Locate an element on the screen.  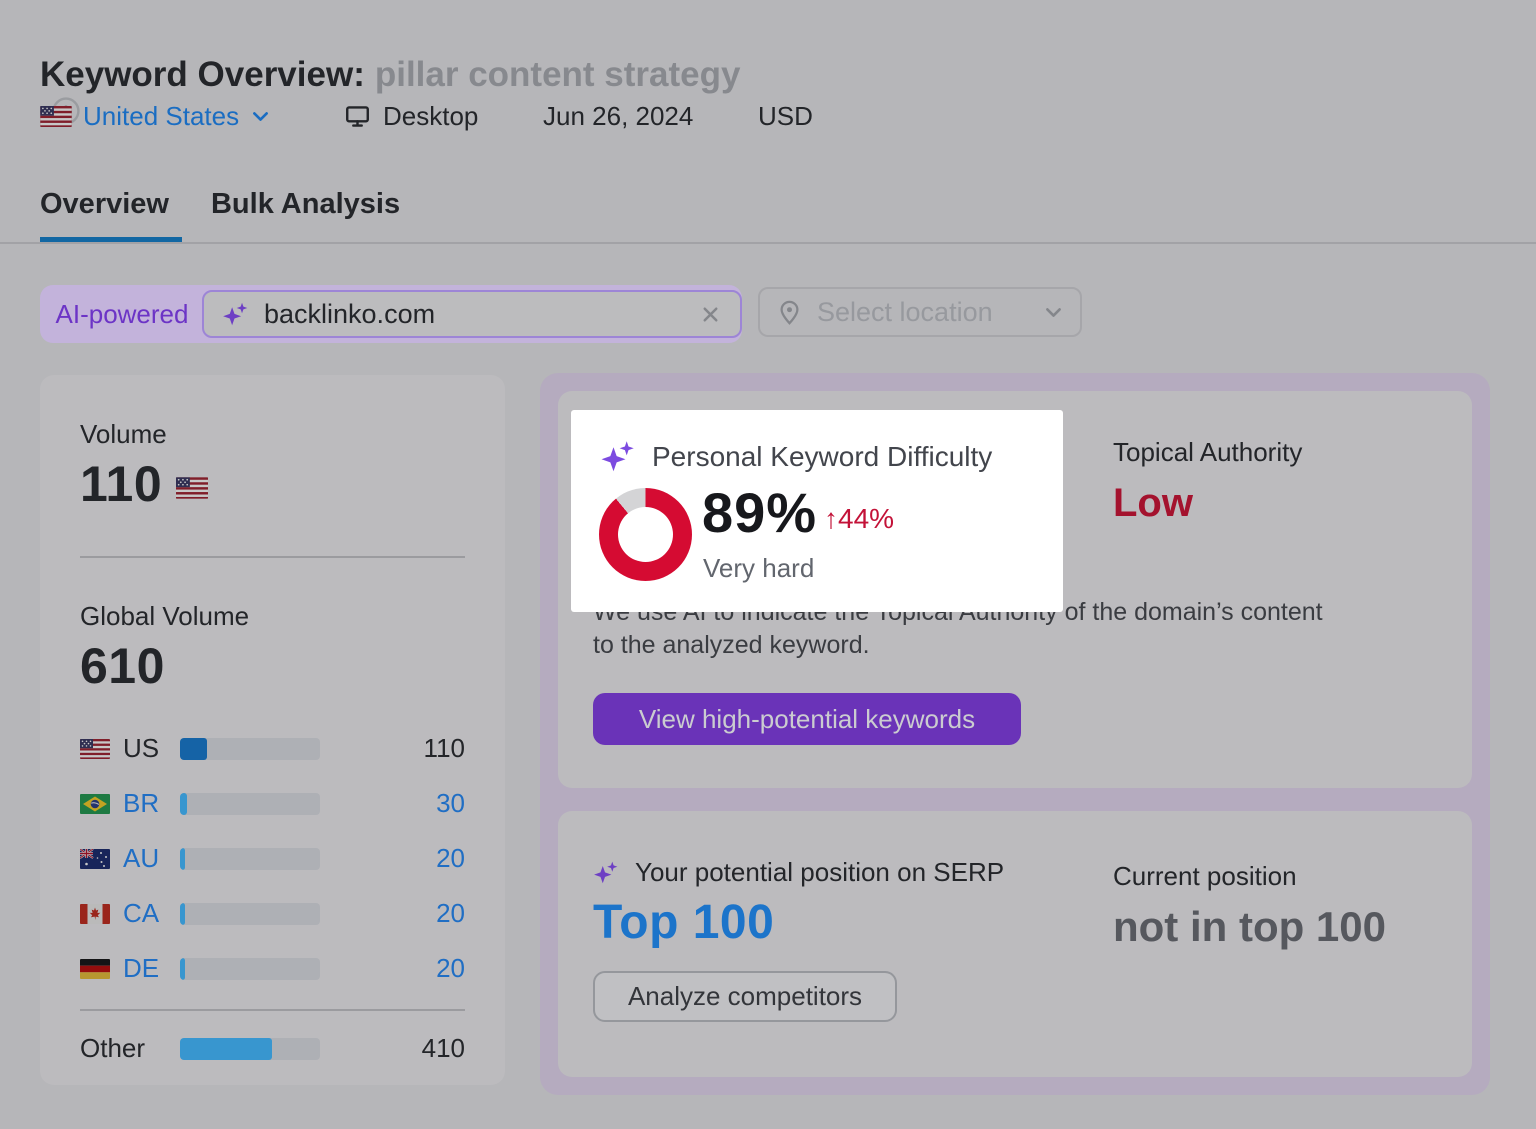
difficulty-change: ↑44% is located at coordinates (859, 518).